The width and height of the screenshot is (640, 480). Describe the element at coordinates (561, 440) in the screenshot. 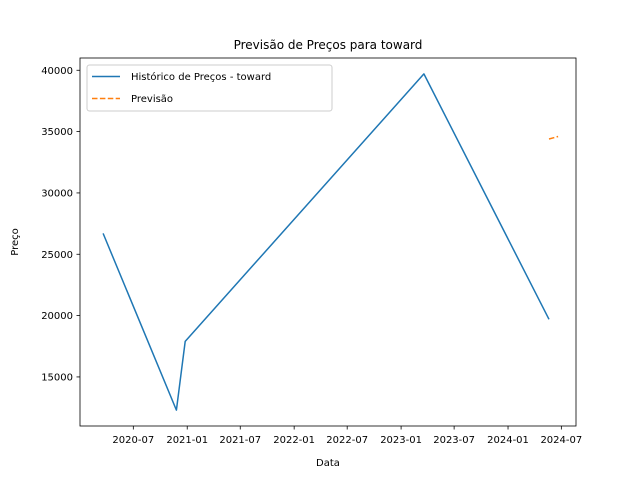

I see `x-tick-label: 2024-07` at that location.